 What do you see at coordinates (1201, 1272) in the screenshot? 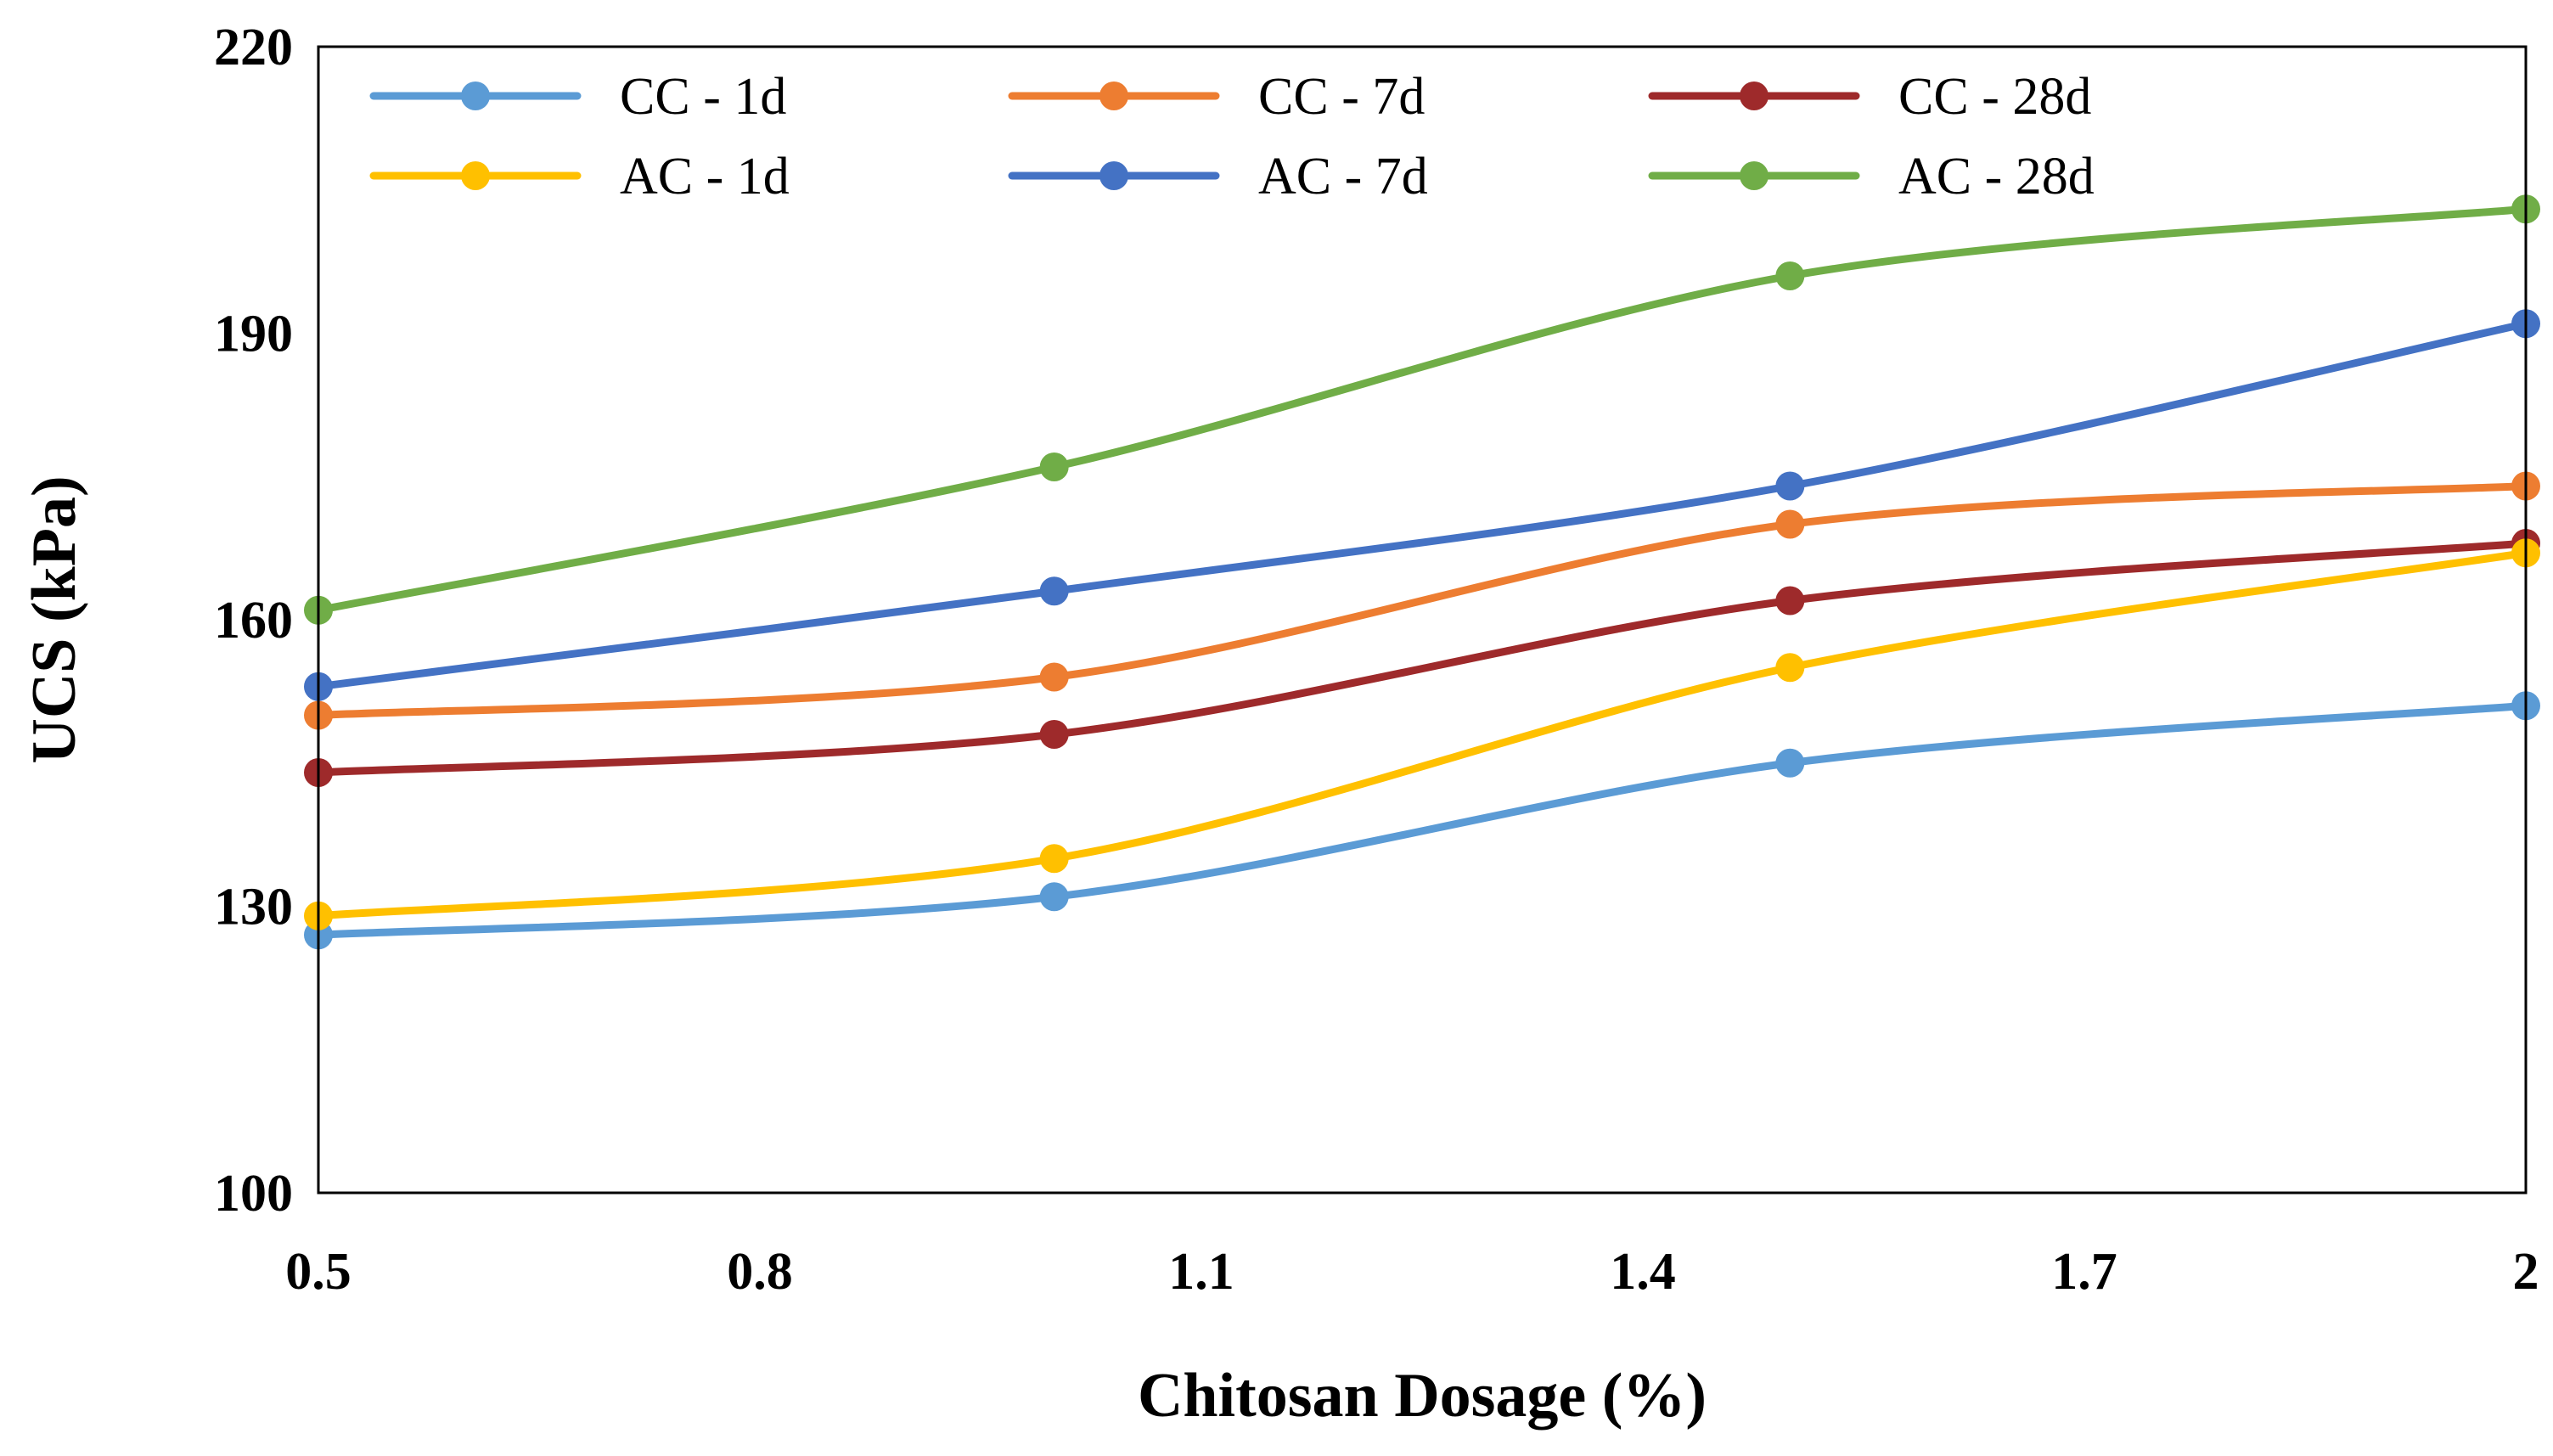
I see `x-tick-label: 1.1` at bounding box center [1201, 1272].